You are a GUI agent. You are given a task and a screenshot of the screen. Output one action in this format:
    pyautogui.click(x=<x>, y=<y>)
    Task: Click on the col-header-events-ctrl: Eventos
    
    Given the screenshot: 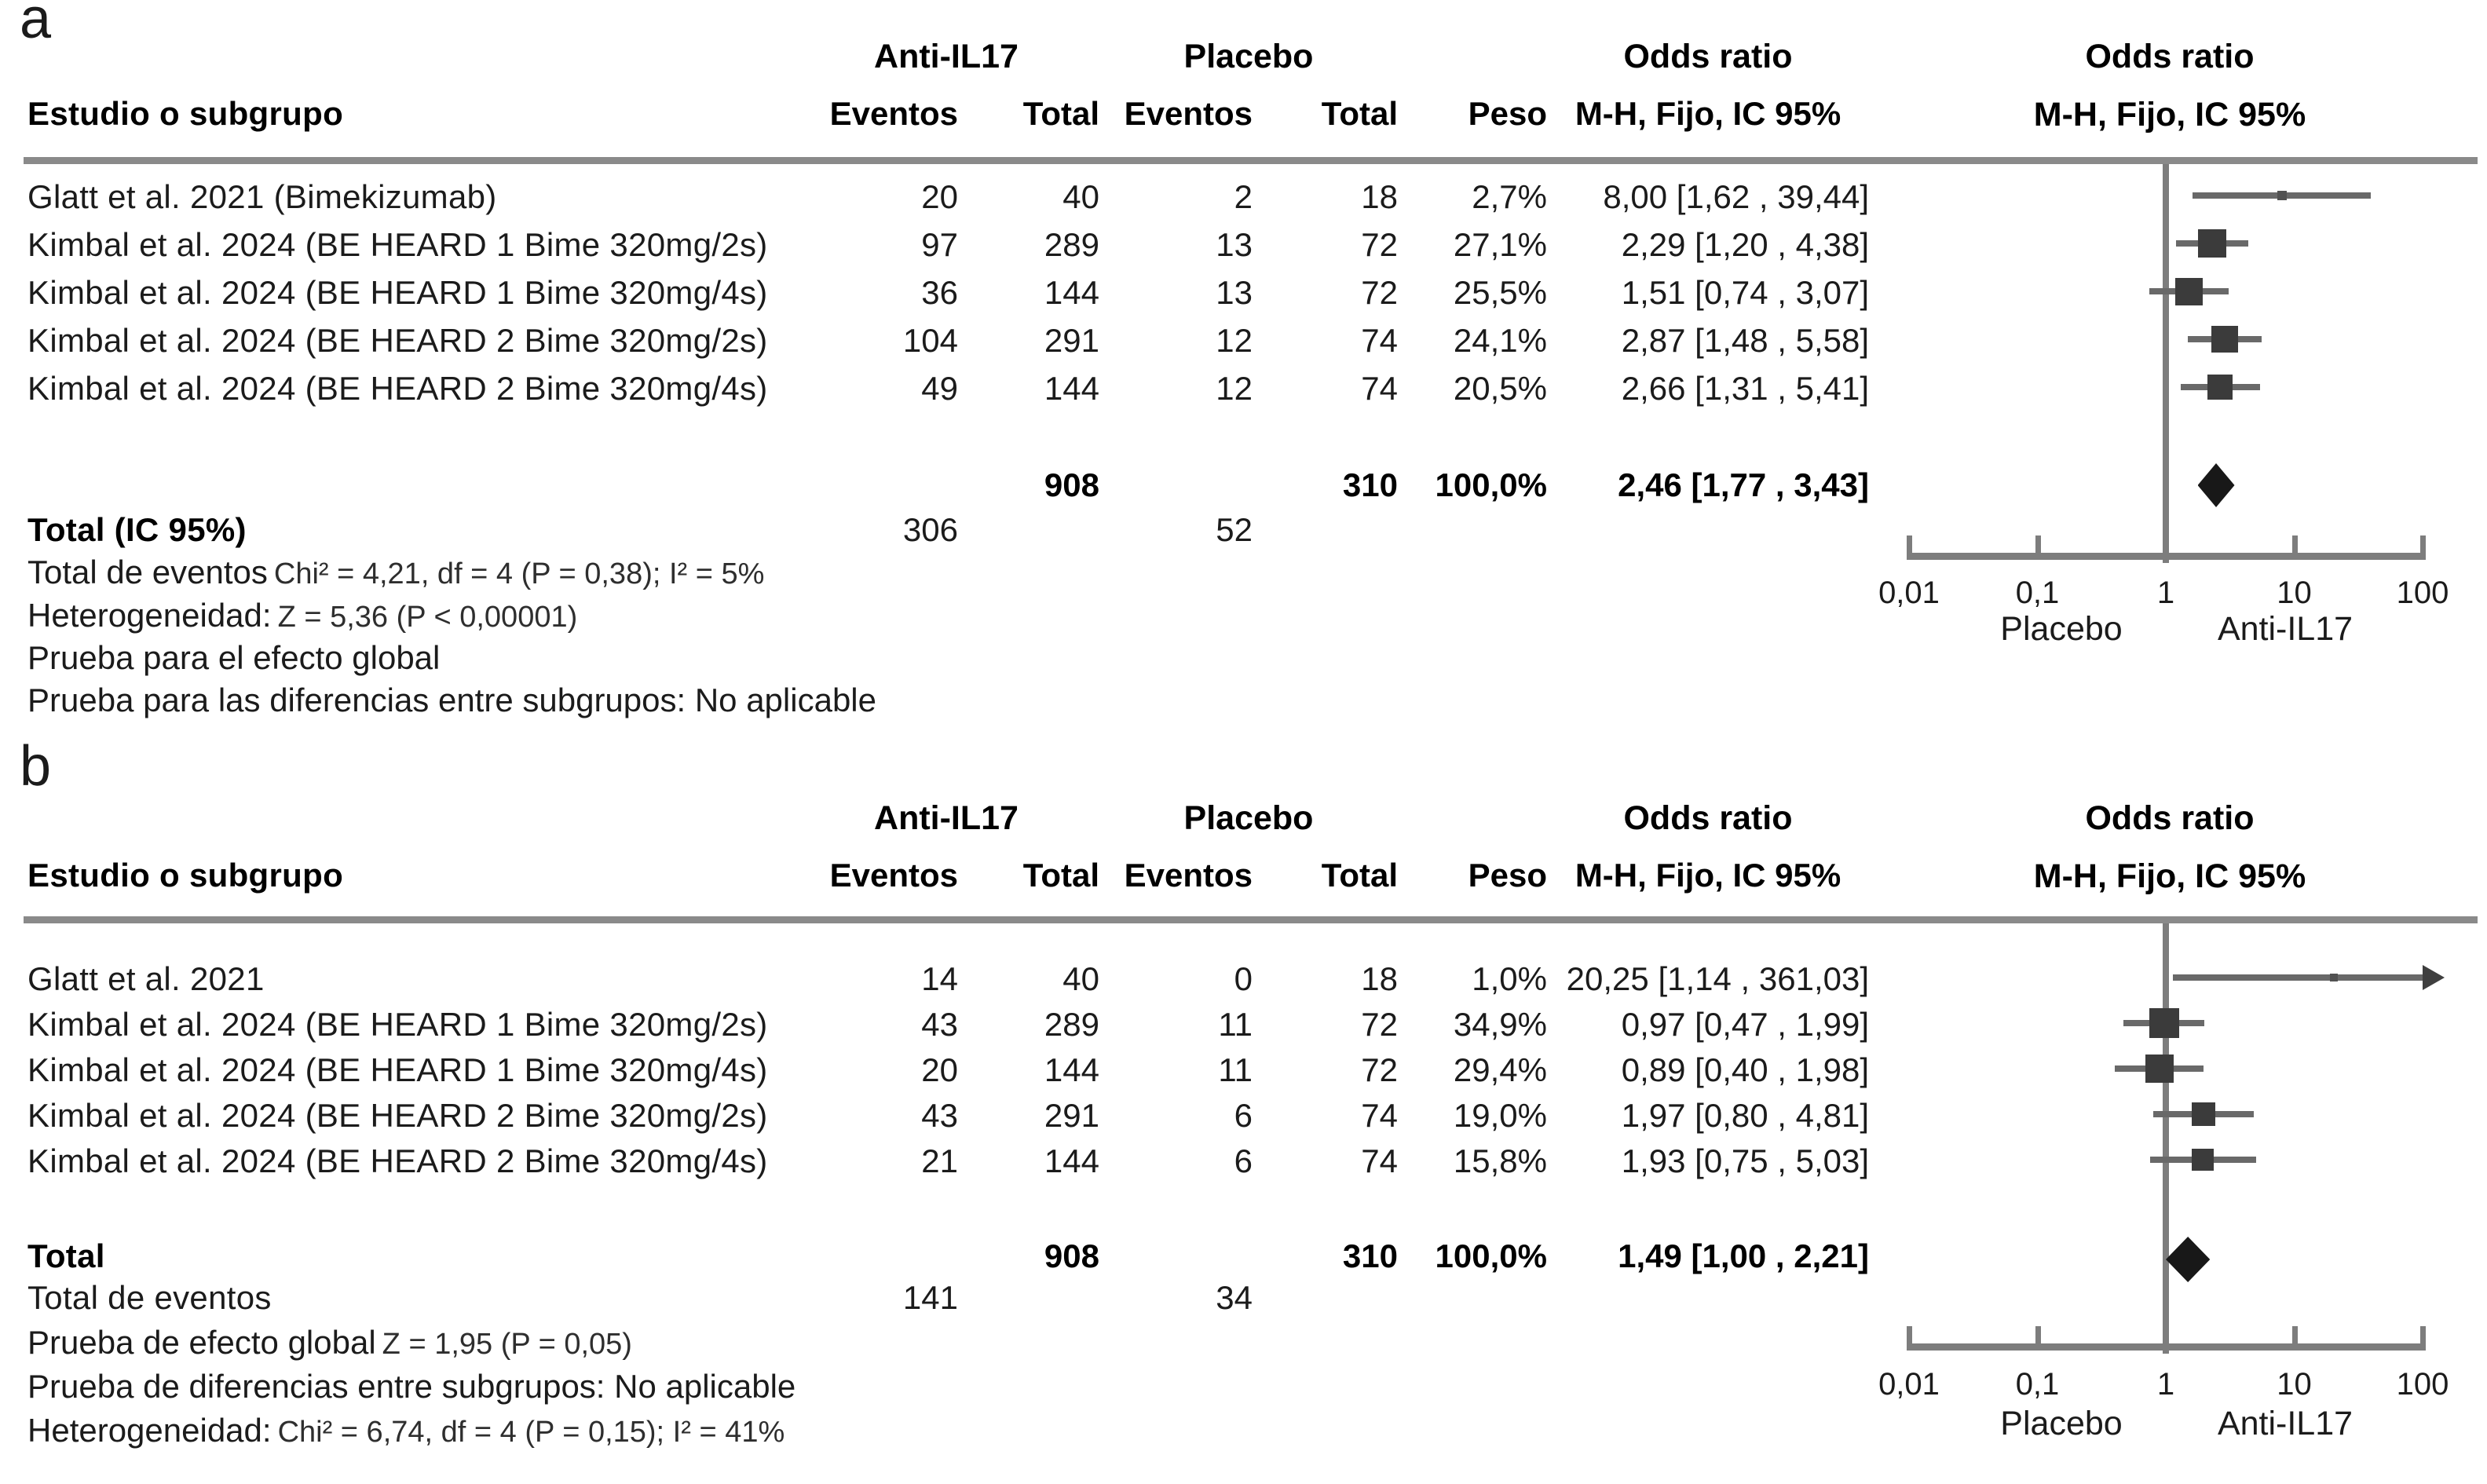 What is the action you would take?
    pyautogui.click(x=1188, y=876)
    